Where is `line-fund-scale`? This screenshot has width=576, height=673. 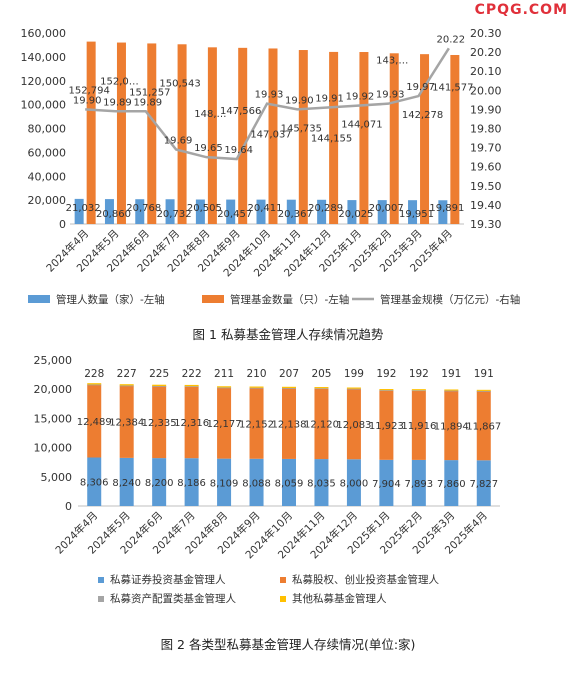 line-fund-scale is located at coordinates (267, 104).